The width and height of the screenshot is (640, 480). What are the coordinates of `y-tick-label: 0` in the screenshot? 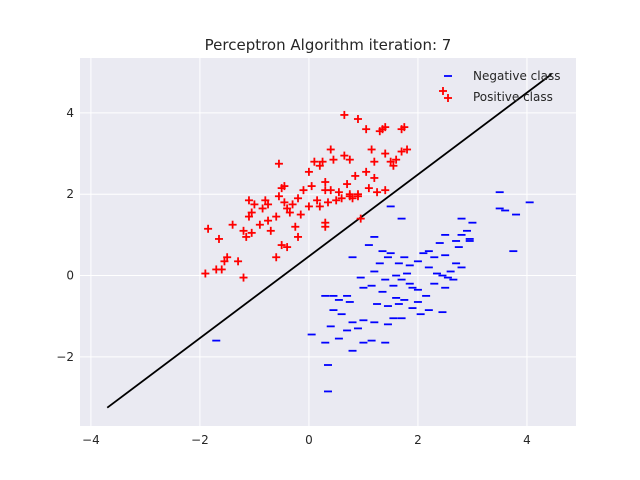 It's located at (70, 276).